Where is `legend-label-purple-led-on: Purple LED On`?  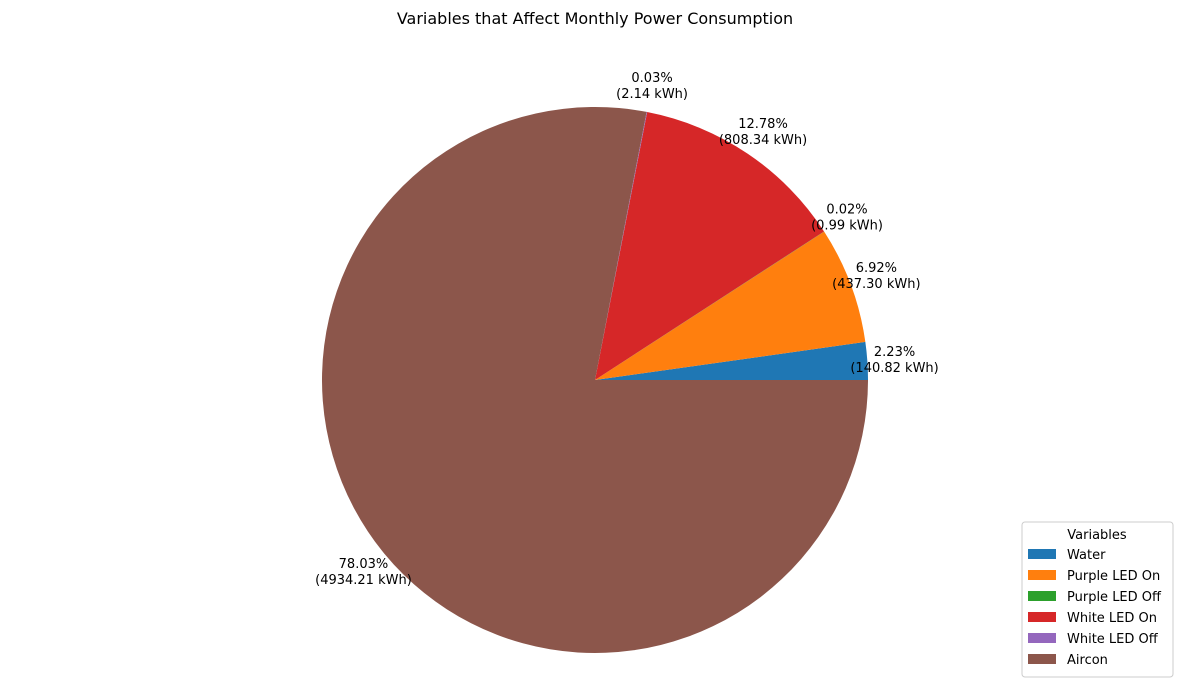 legend-label-purple-led-on: Purple LED On is located at coordinates (1113, 576).